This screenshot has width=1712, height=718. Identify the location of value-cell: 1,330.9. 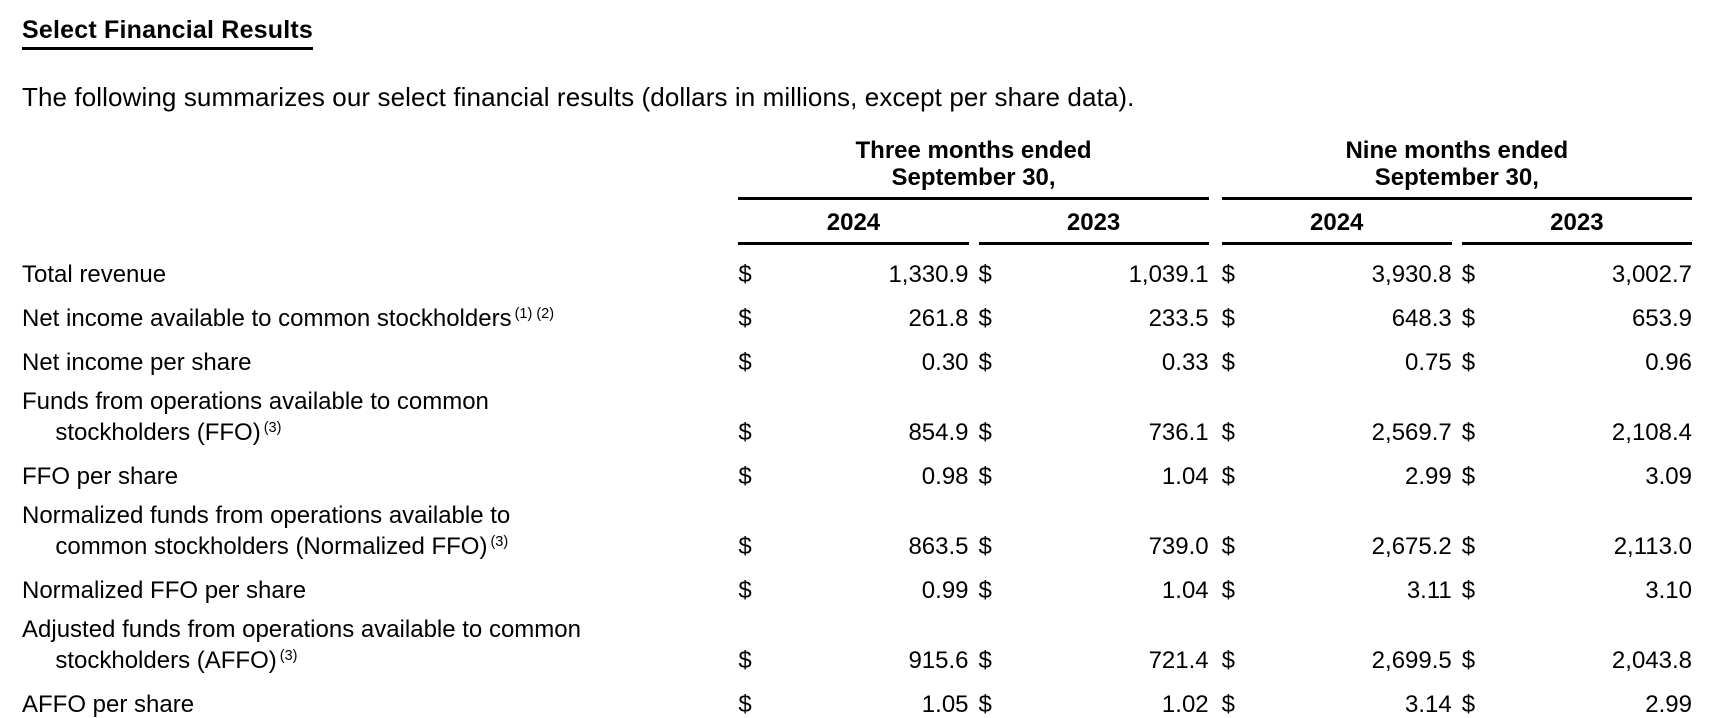
(928, 274).